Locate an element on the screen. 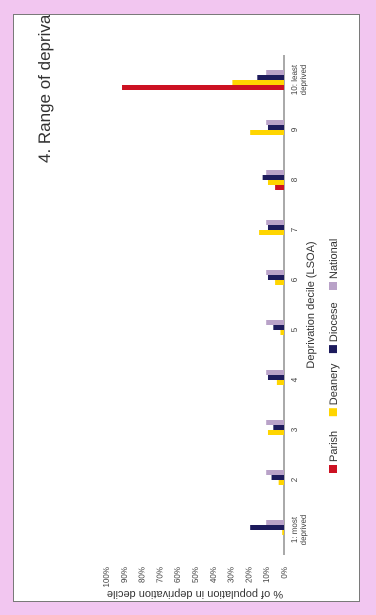 This screenshot has height=615, width=376. x-tick-label: 2 is located at coordinates (294, 479).